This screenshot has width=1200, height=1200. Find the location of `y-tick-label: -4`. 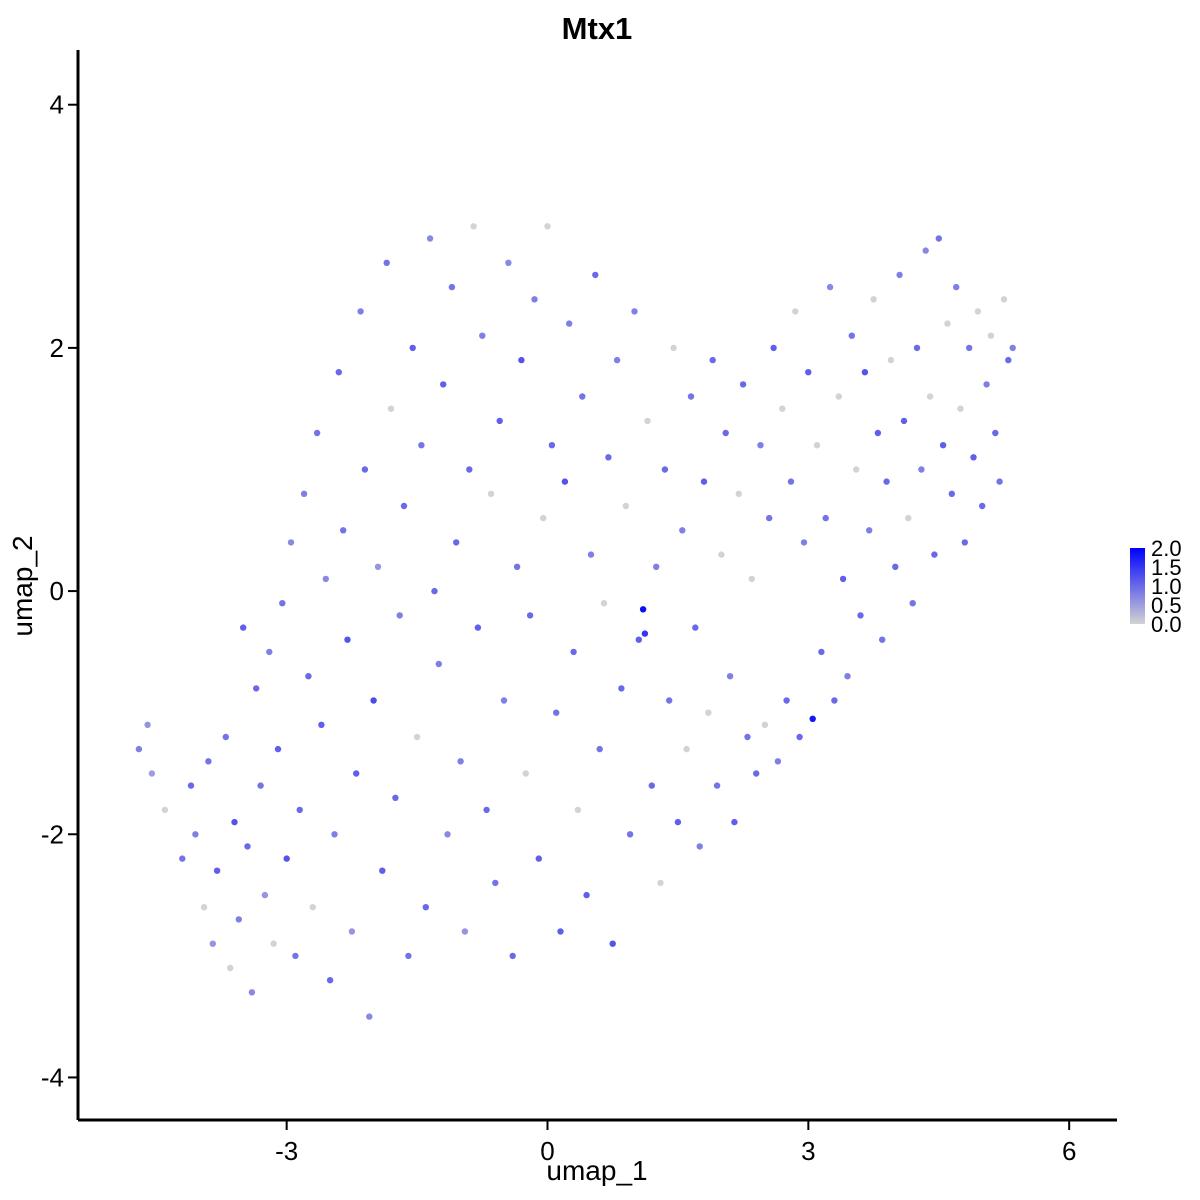

y-tick-label: -4 is located at coordinates (52, 1077).